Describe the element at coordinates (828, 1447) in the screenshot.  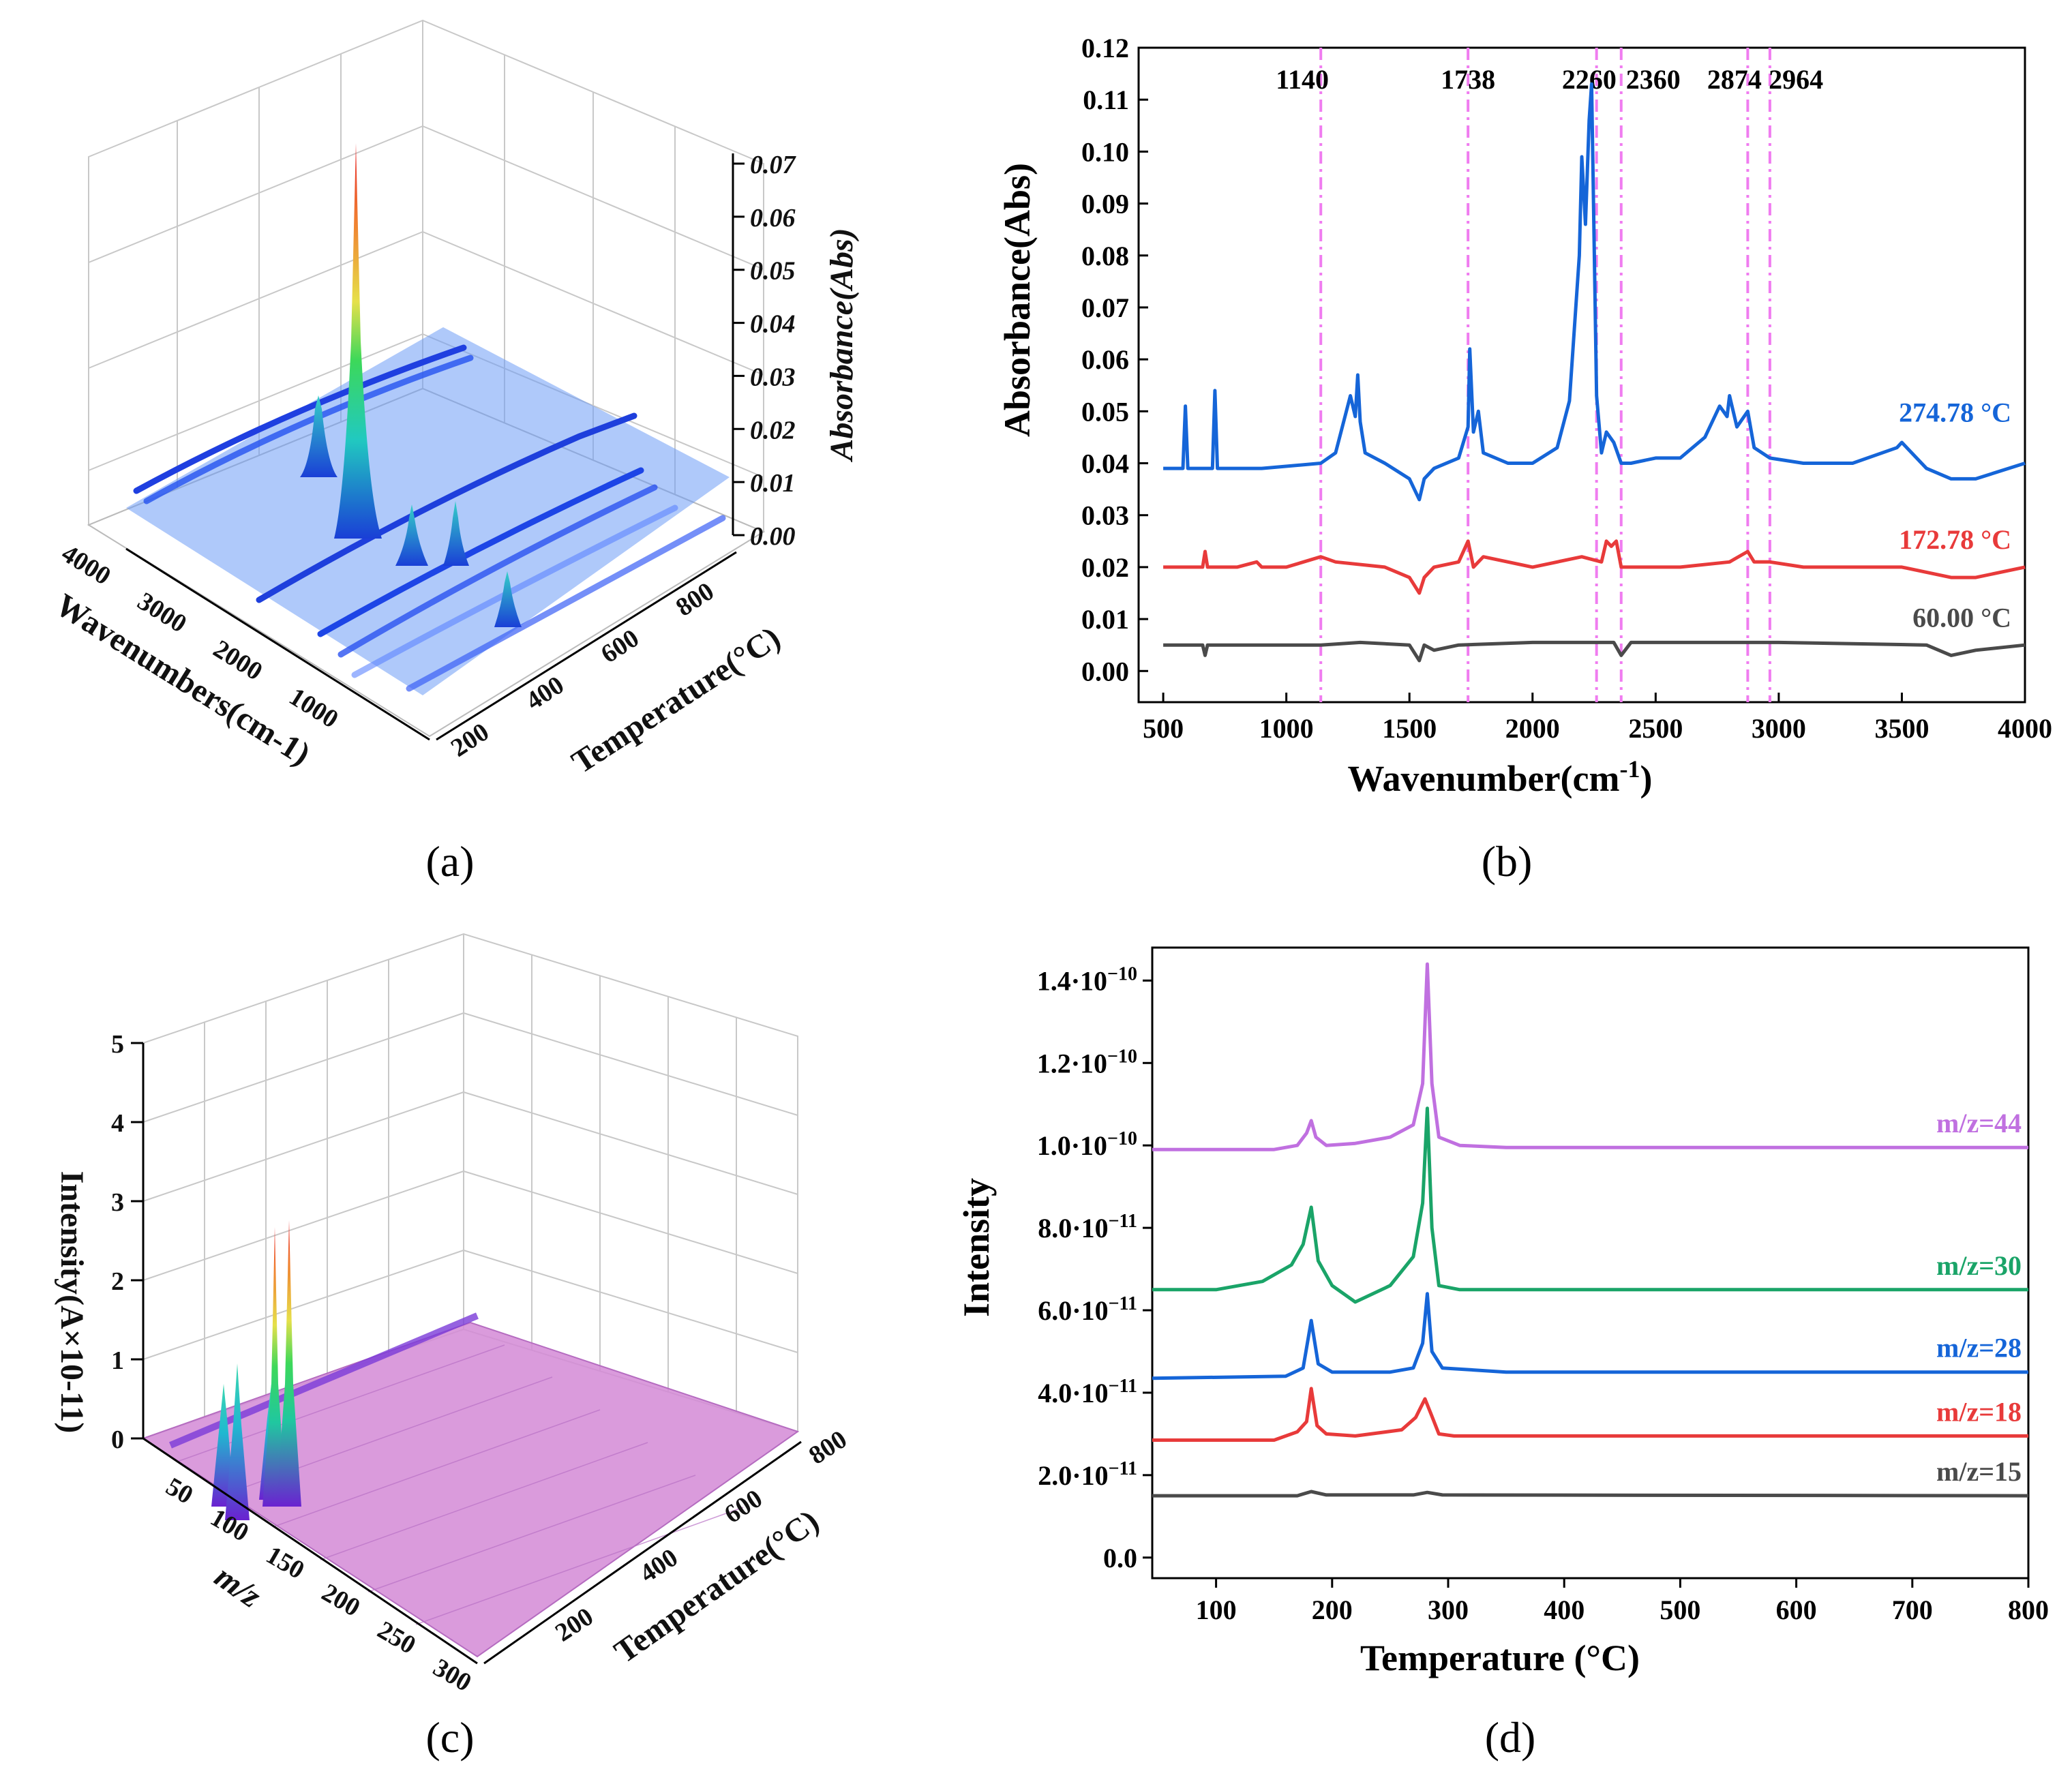
I see `panel-c-y-tick-label: 800` at that location.